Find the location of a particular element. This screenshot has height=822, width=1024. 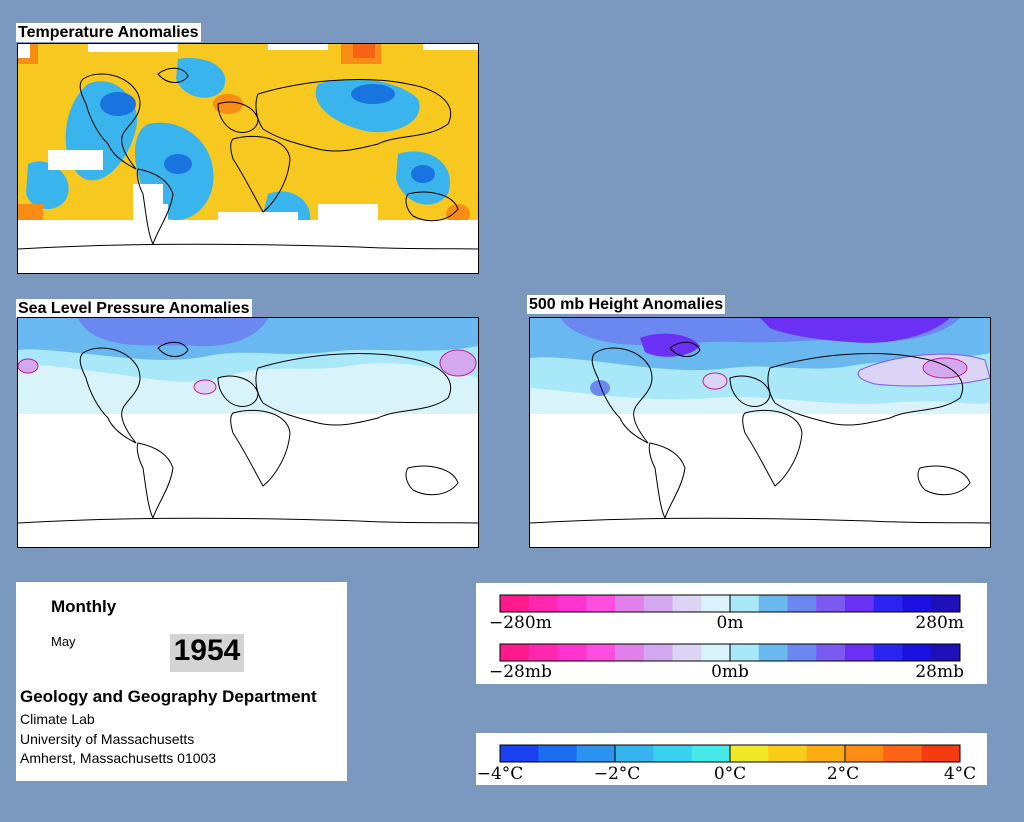

slp-tick-max: 28mb is located at coordinates (939, 672).